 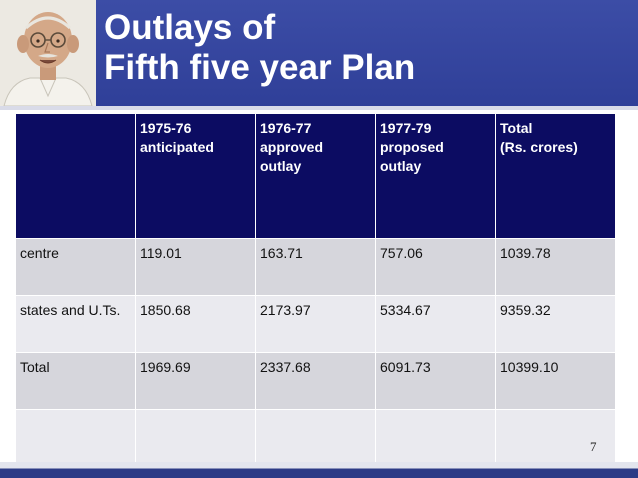 I want to click on header-line: Total, so click(x=516, y=128).